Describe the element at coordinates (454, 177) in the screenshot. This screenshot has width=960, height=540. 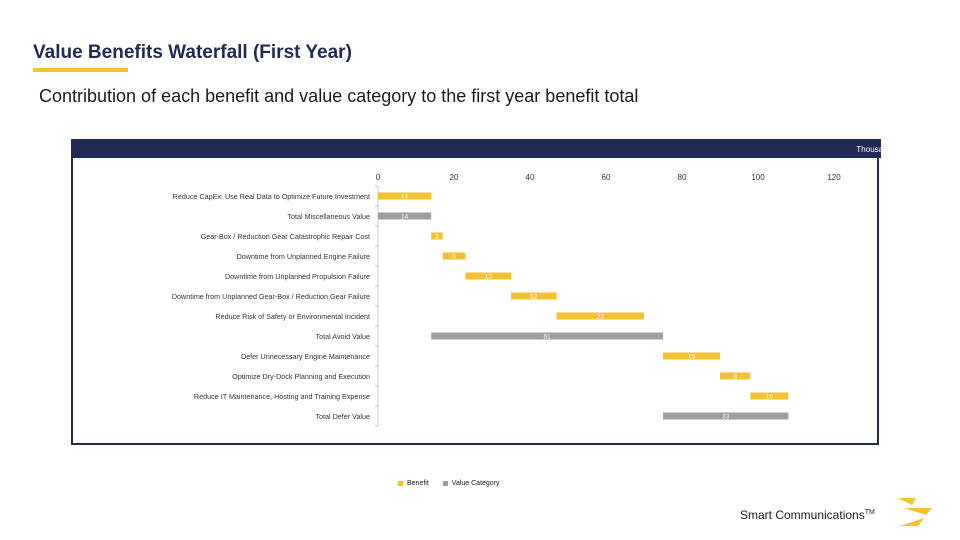
I see `x-tick-label: 20` at that location.